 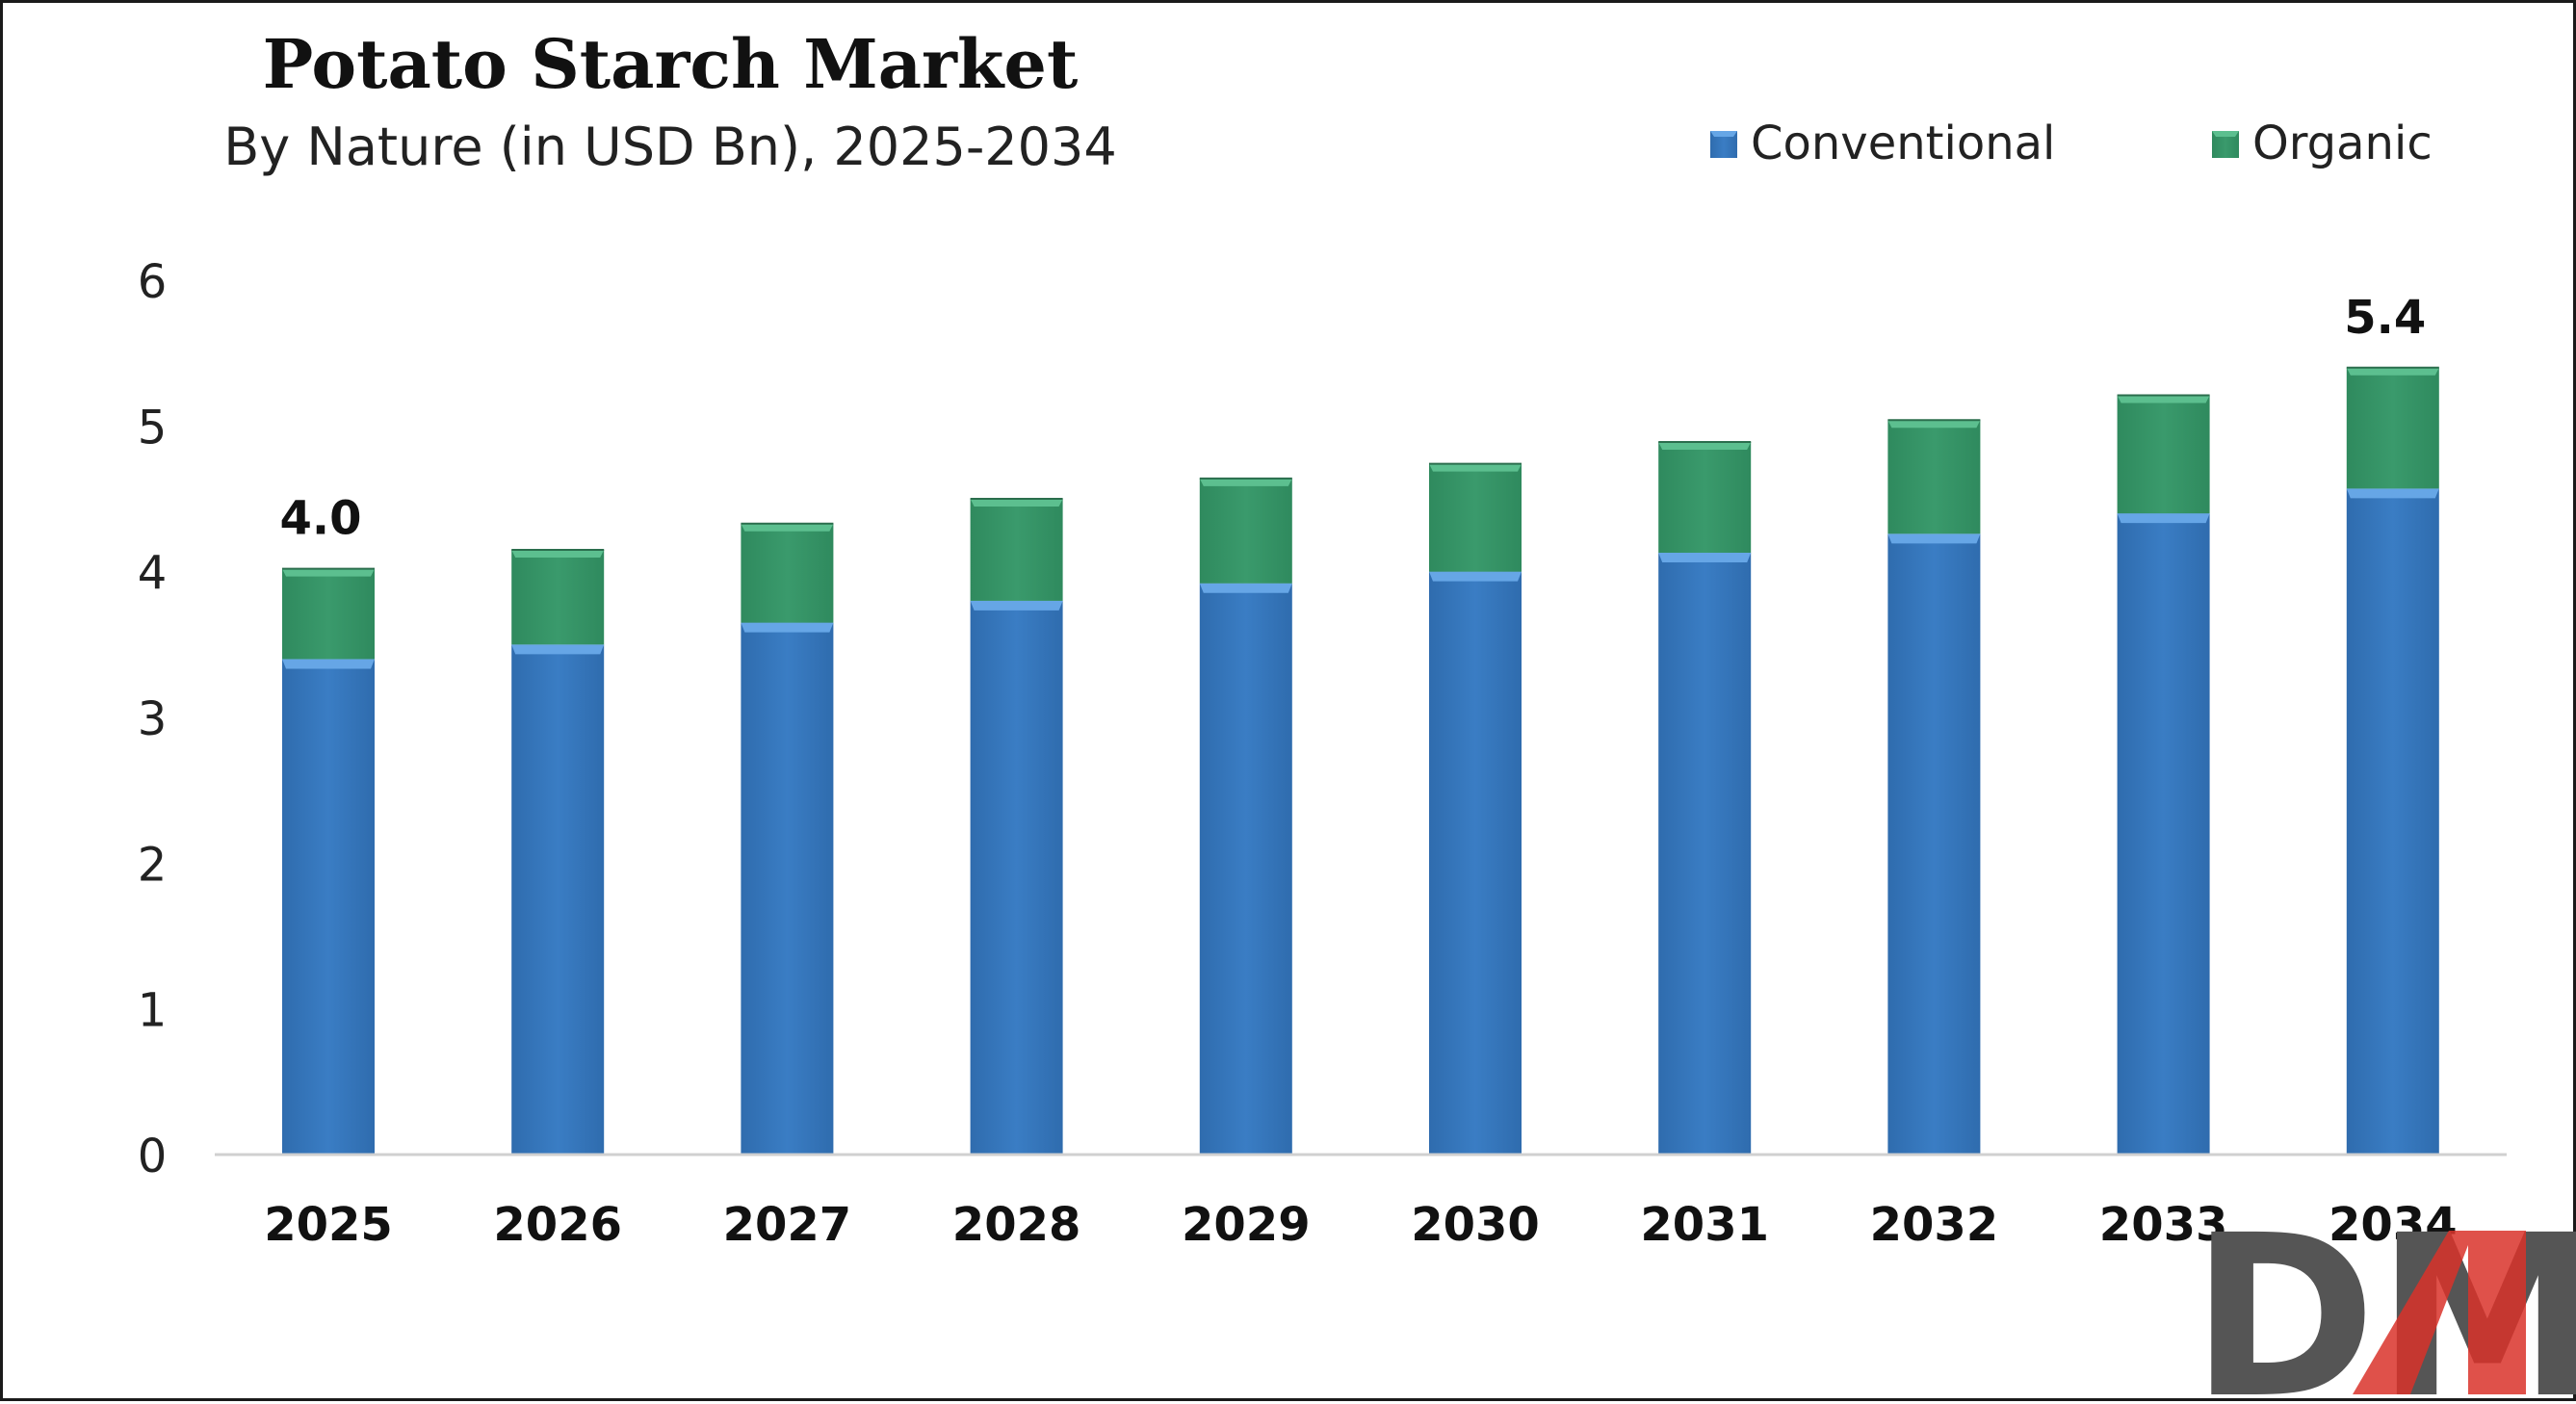 What do you see at coordinates (328, 1225) in the screenshot?
I see `x-tick-label: 2025` at bounding box center [328, 1225].